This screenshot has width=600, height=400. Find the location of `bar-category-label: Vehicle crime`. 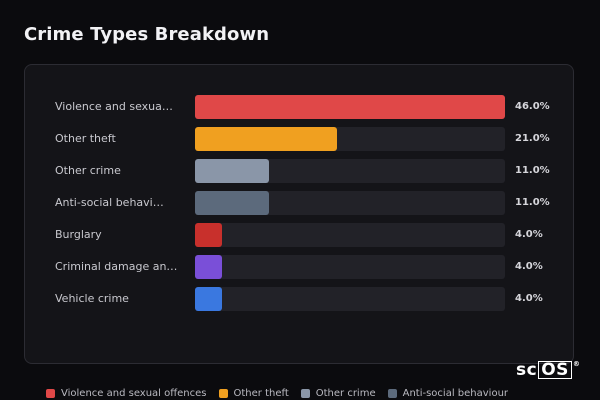

bar-category-label: Vehicle crime is located at coordinates (92, 298).